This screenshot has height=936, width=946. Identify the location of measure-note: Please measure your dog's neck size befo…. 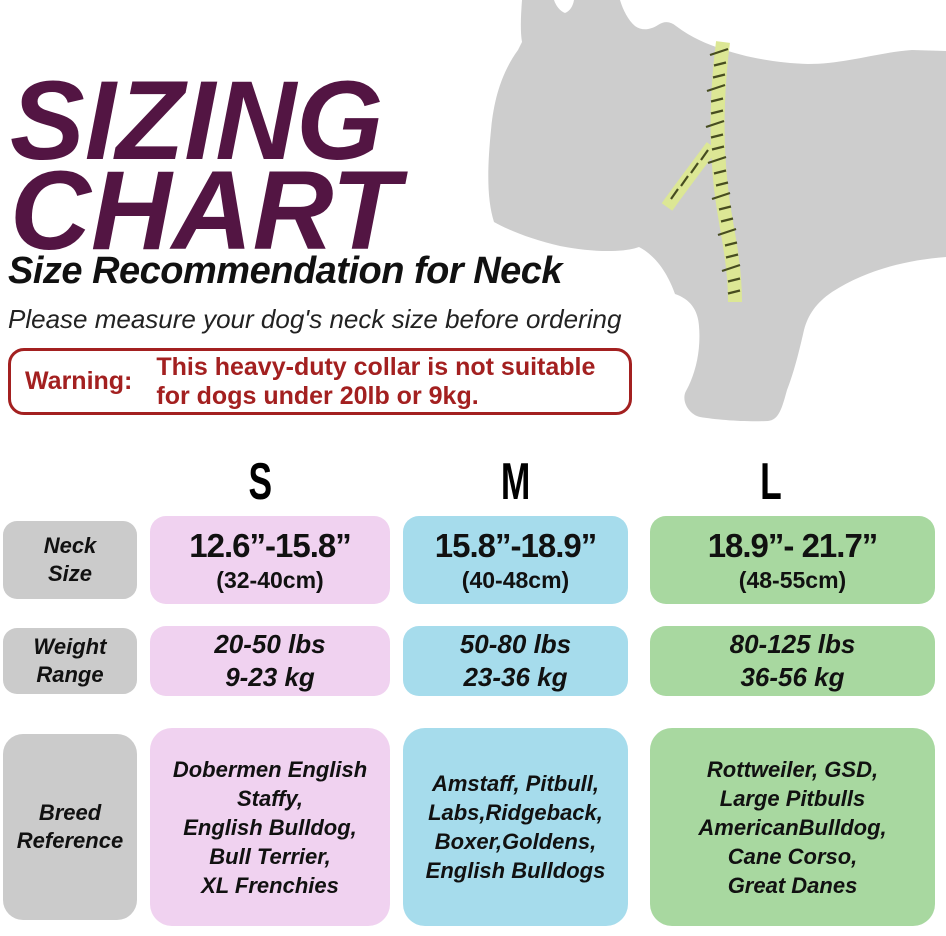
(315, 319).